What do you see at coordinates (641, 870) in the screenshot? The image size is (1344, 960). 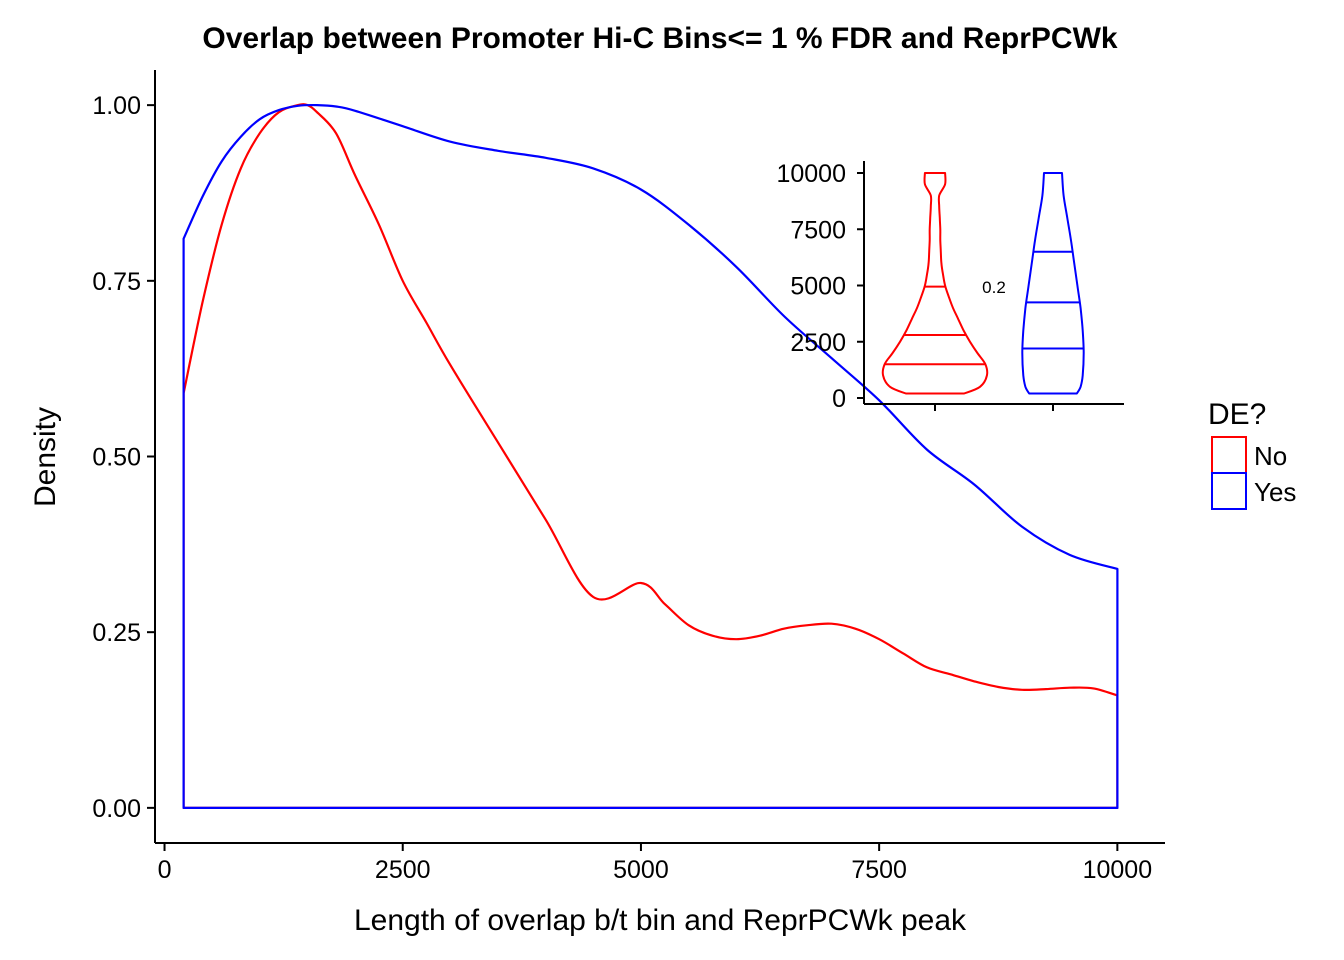 I see `x-tick-label: 5000` at bounding box center [641, 870].